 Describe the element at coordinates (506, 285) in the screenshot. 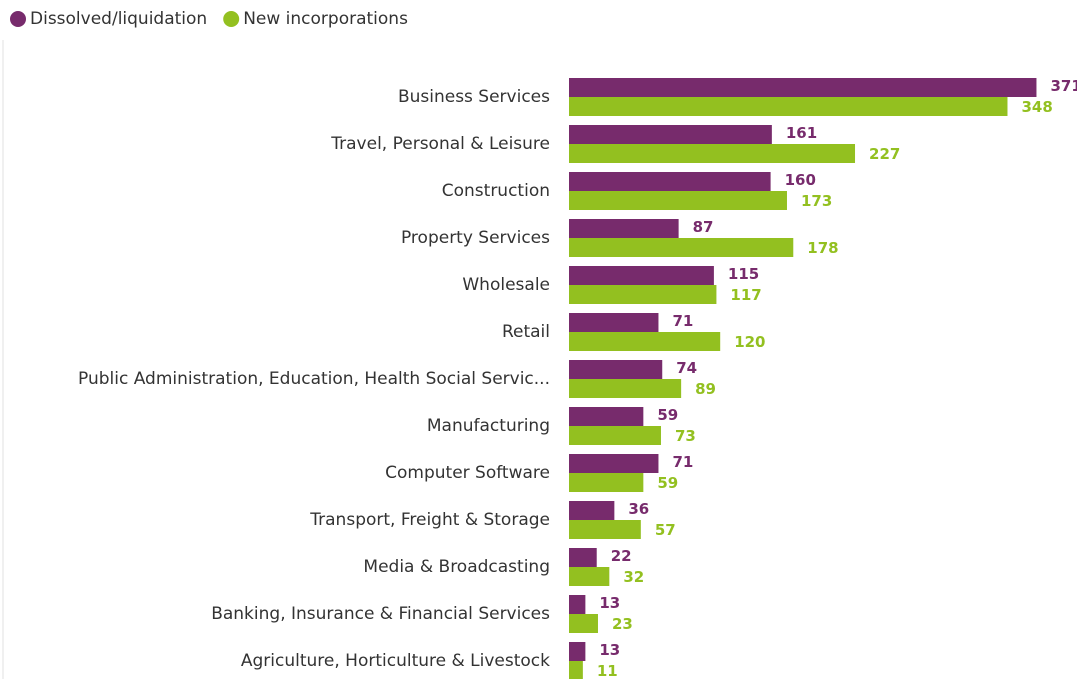

I see `category-label: Wholesale` at that location.